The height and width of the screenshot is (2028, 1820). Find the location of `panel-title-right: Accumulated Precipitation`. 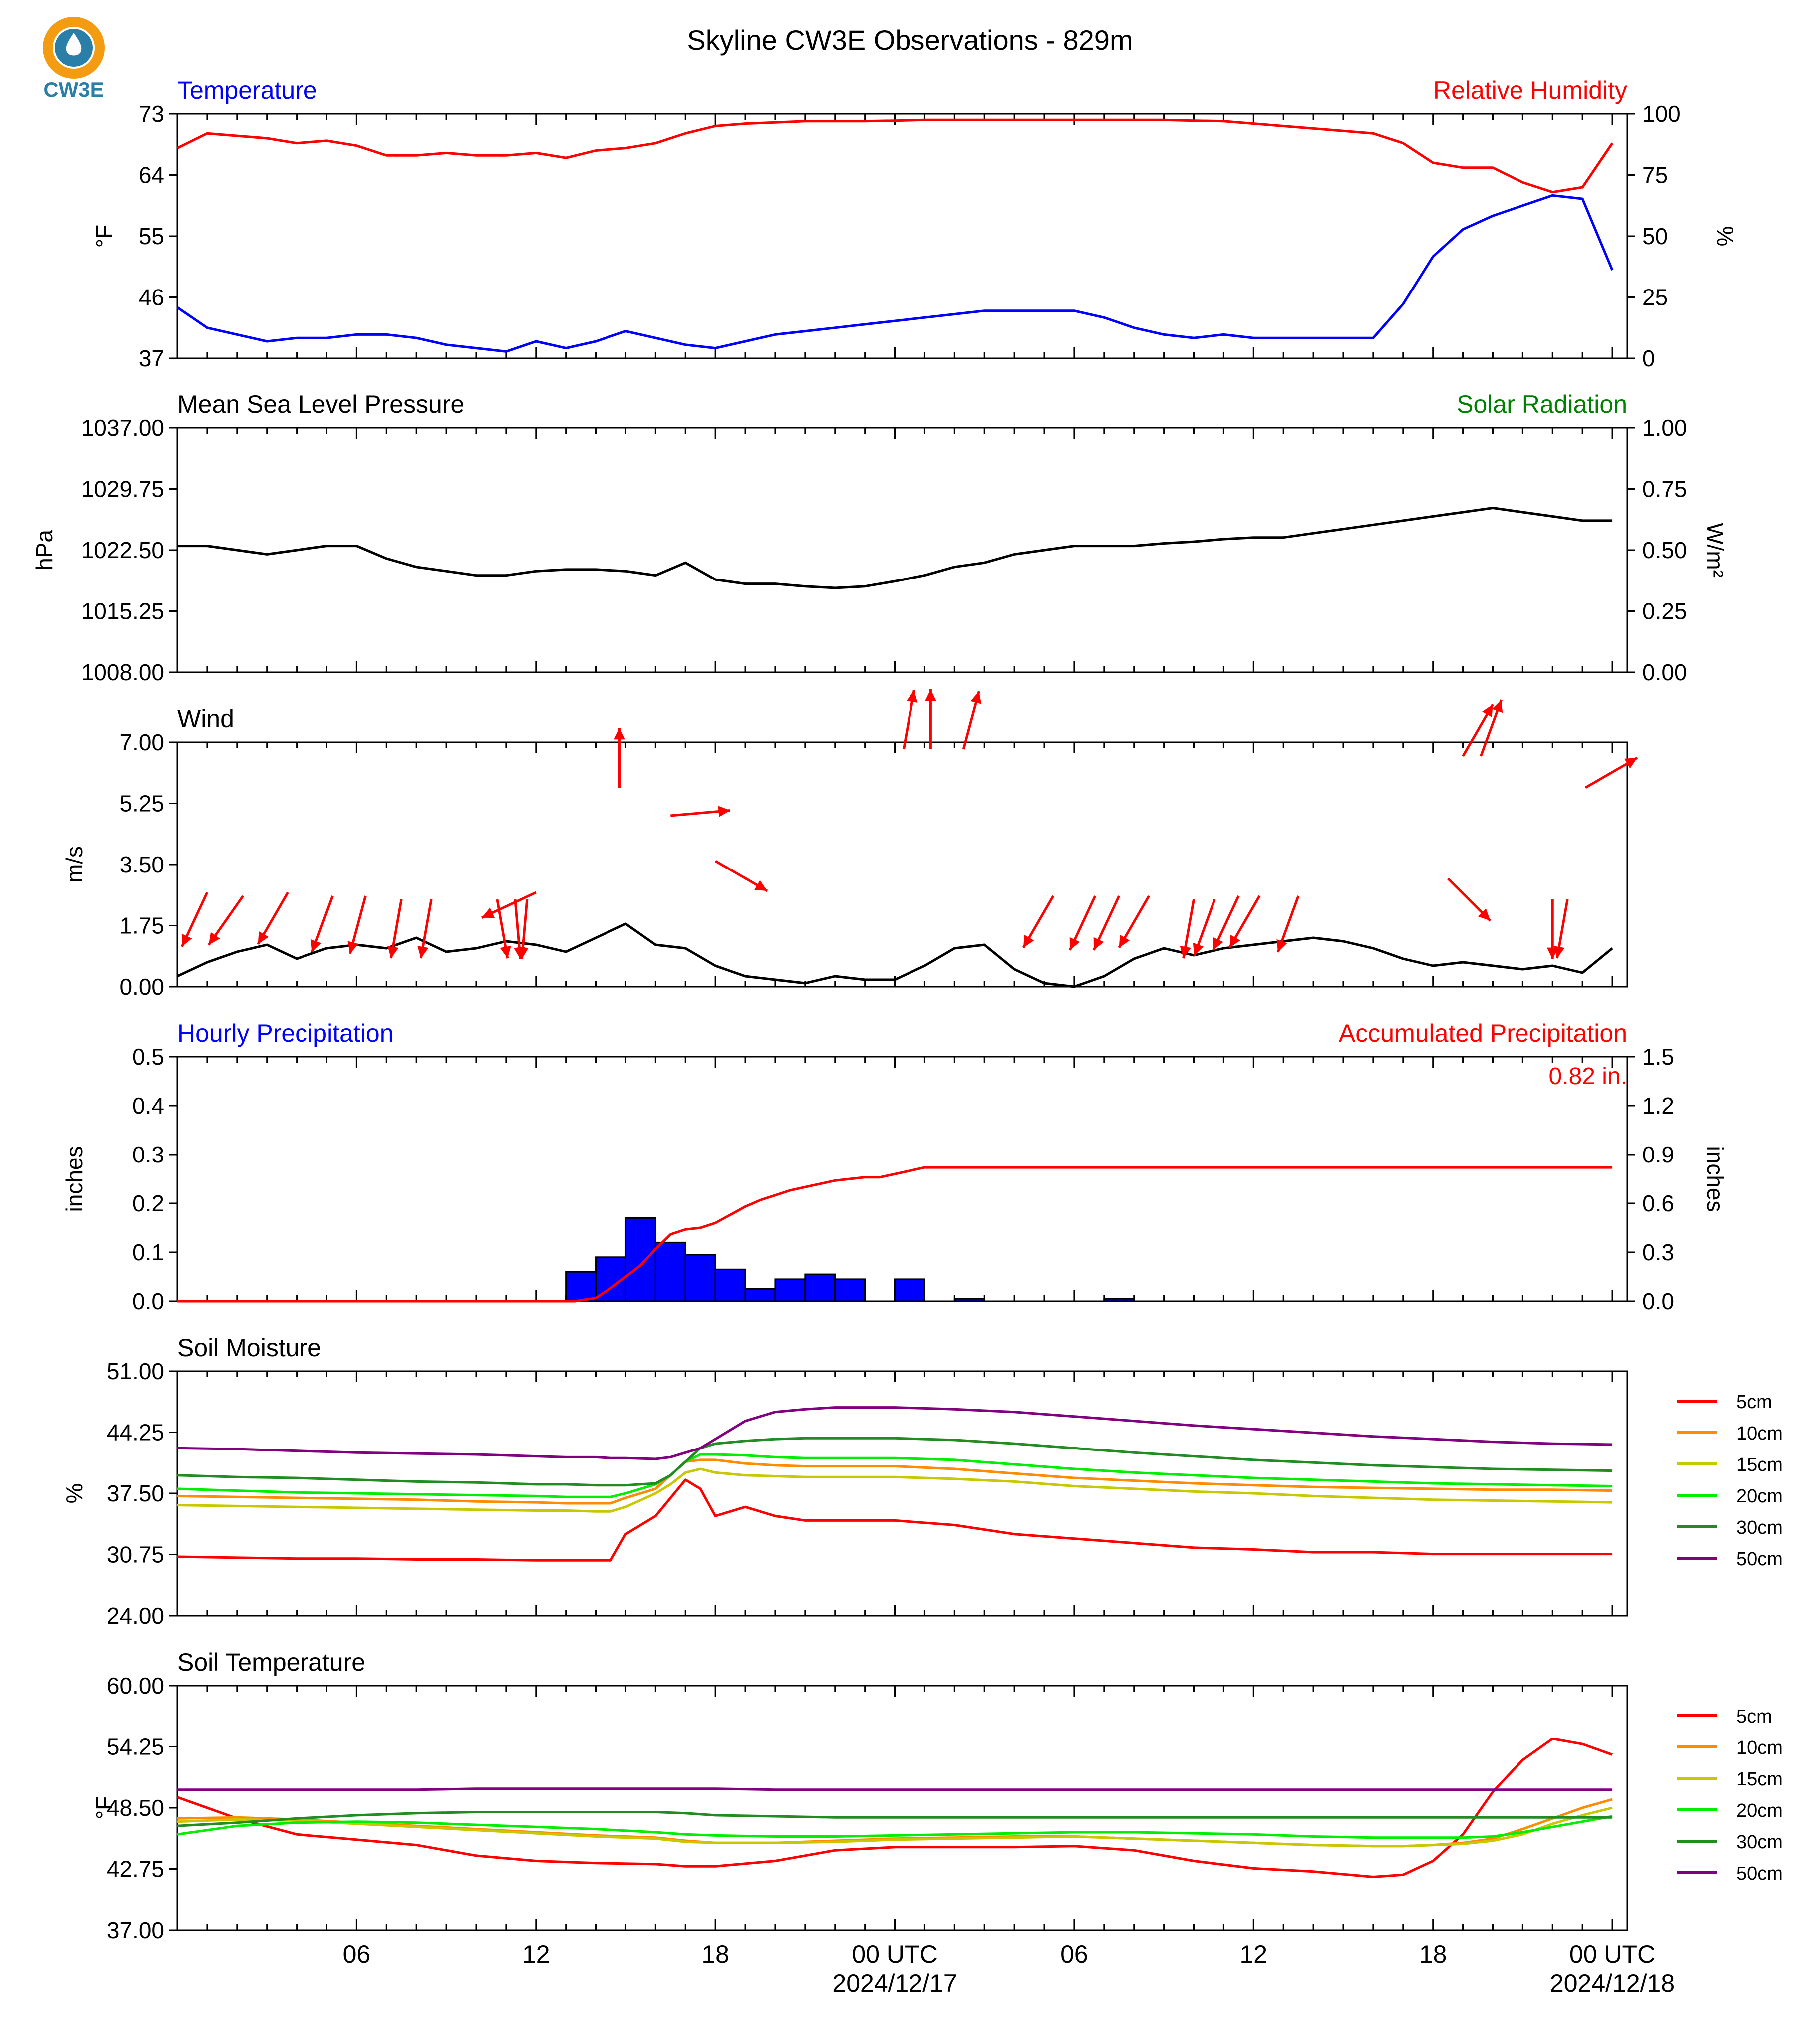

panel-title-right: Accumulated Precipitation is located at coordinates (1483, 1033).